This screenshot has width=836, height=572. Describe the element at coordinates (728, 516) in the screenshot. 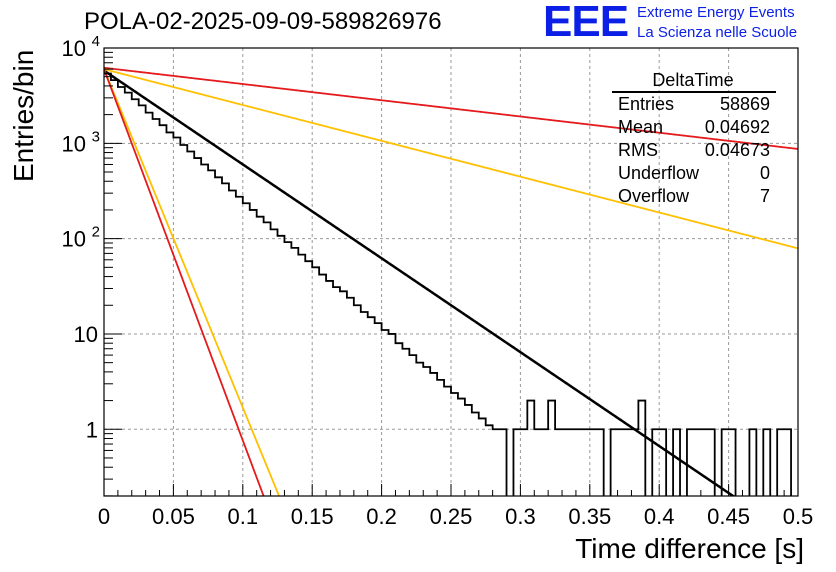

I see `x-tick-label: 0.45` at that location.